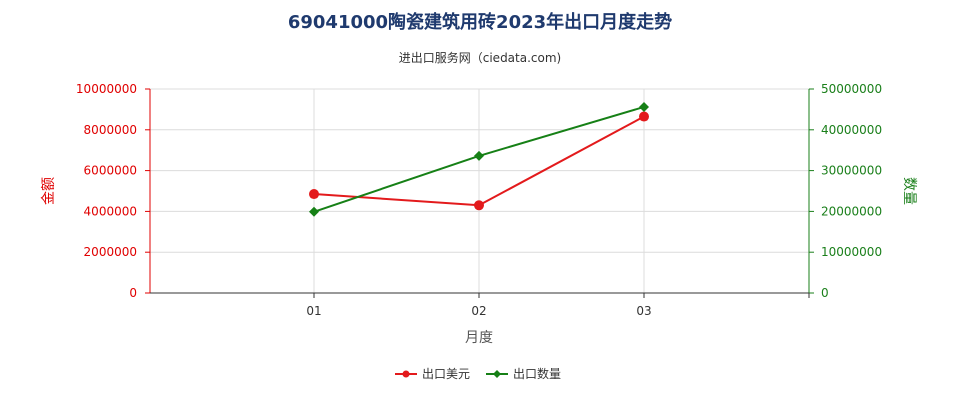 This screenshot has height=400, width=960. Describe the element at coordinates (851, 89) in the screenshot. I see `right-tick-label: 50000000` at that location.